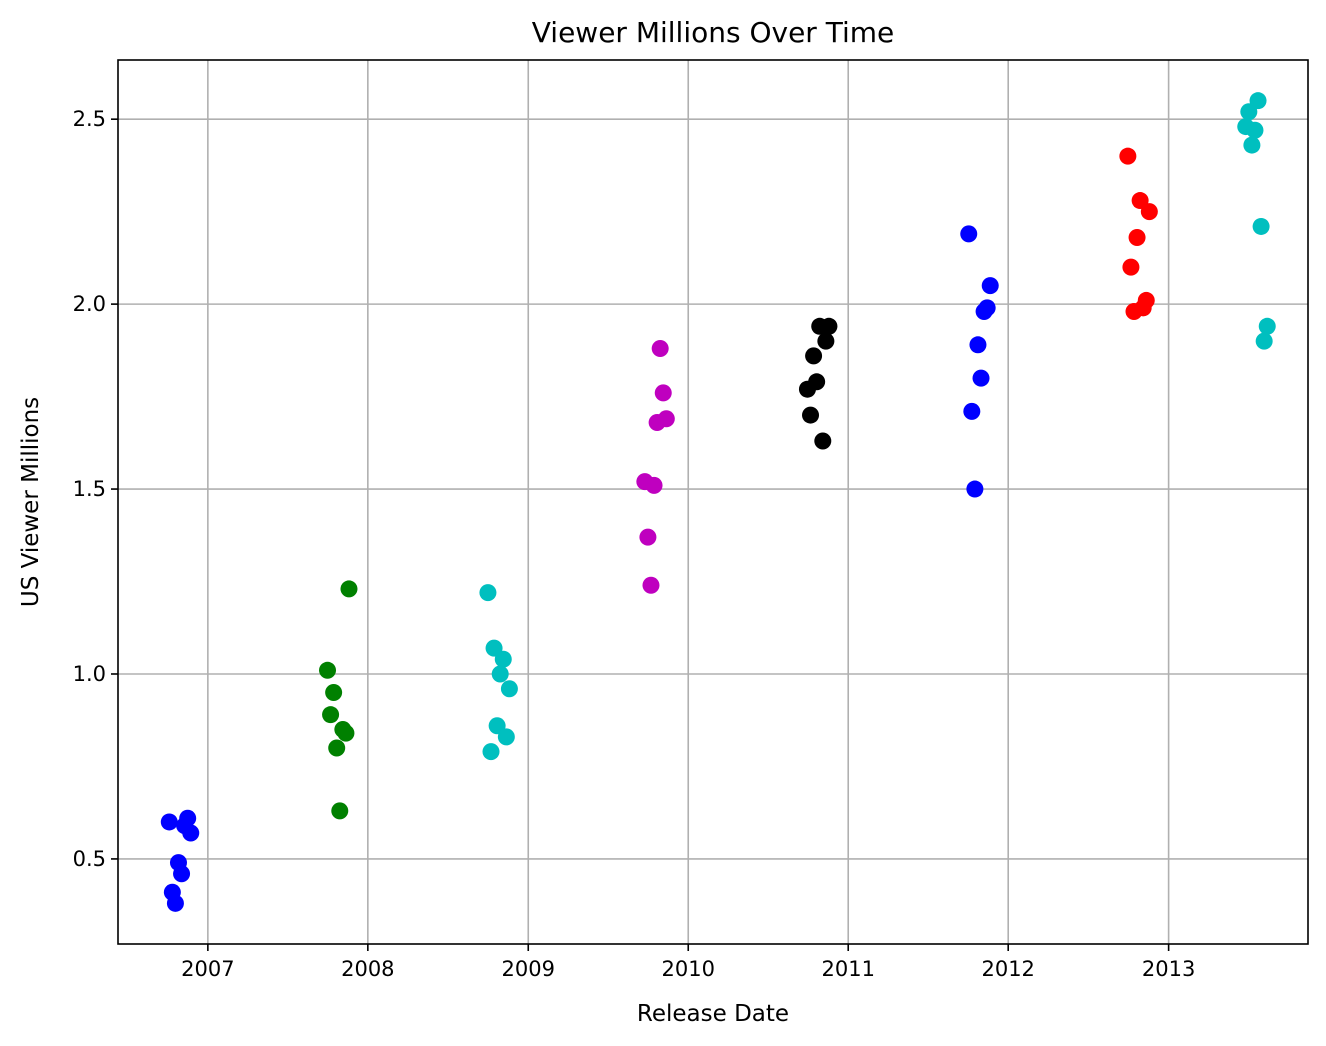  Describe the element at coordinates (528, 969) in the screenshot. I see `x-tick-label: 2009` at that location.